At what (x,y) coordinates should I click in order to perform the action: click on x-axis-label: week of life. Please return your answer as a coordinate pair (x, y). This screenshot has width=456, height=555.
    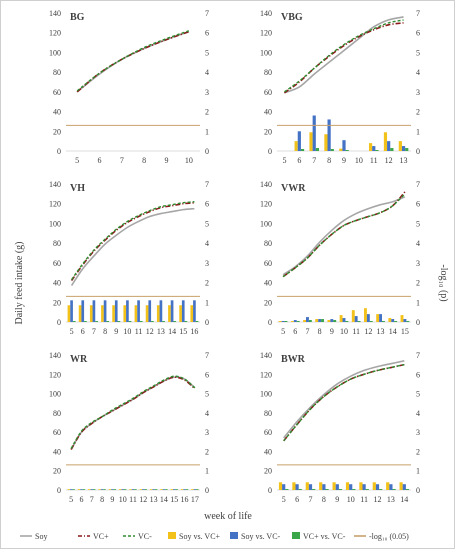
    Looking at the image, I should click on (228, 516).